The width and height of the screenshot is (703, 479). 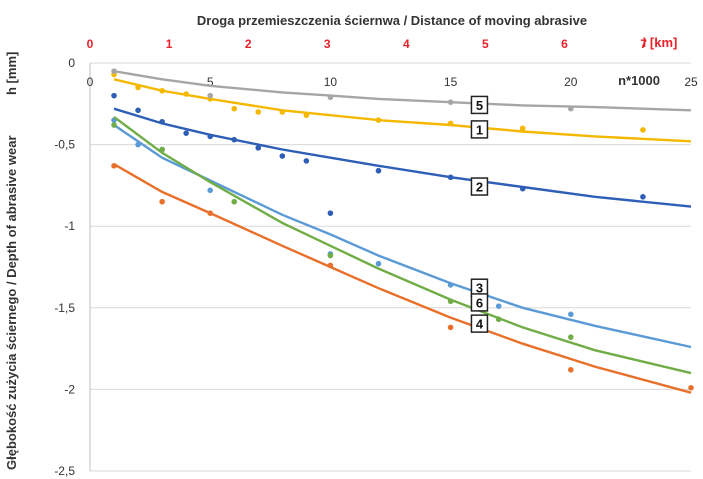 What do you see at coordinates (90, 82) in the screenshot?
I see `x-tick-label: 0` at bounding box center [90, 82].